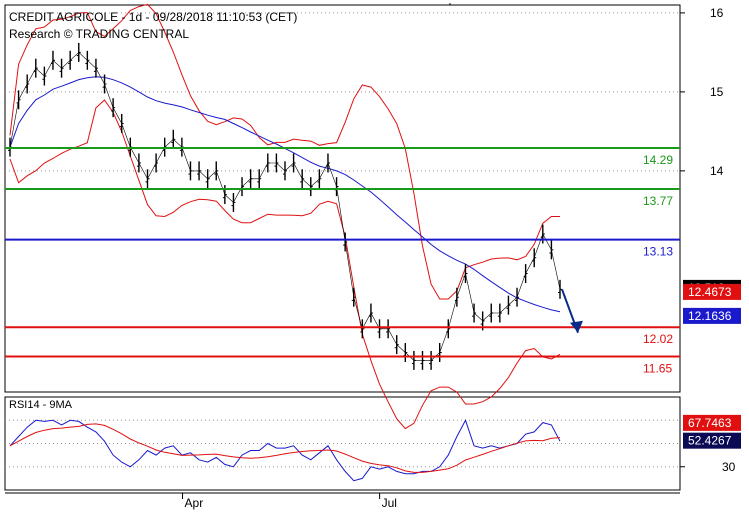 The height and width of the screenshot is (528, 749). What do you see at coordinates (658, 160) in the screenshot?
I see `level-label: 14.29` at bounding box center [658, 160].